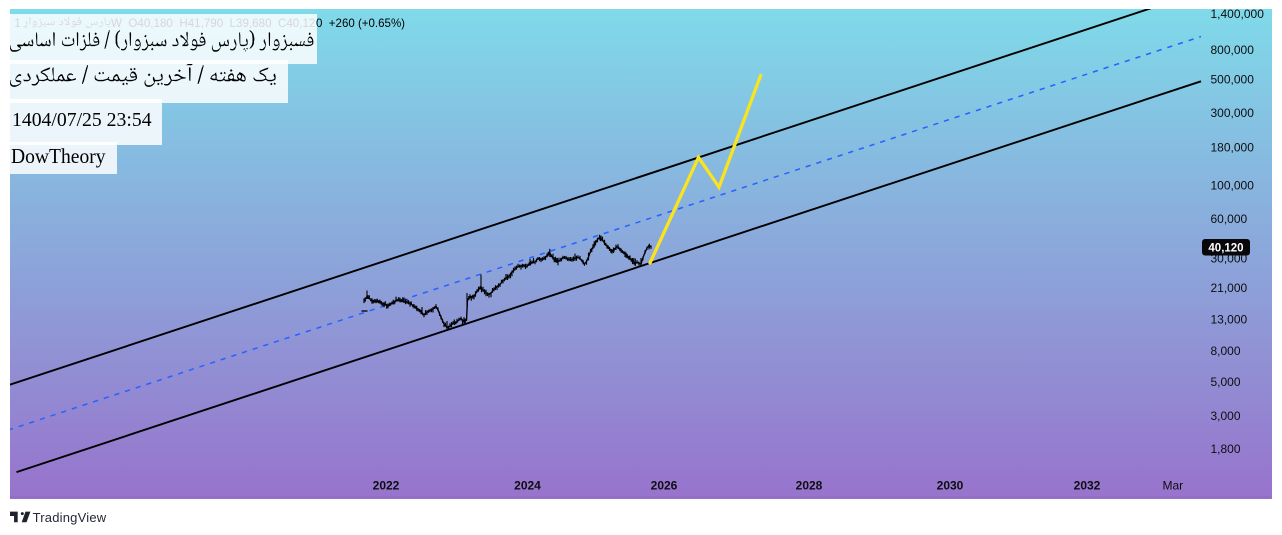 The image size is (1282, 535). Describe the element at coordinates (1229, 320) in the screenshot. I see `svg-text: 13,000` at that location.